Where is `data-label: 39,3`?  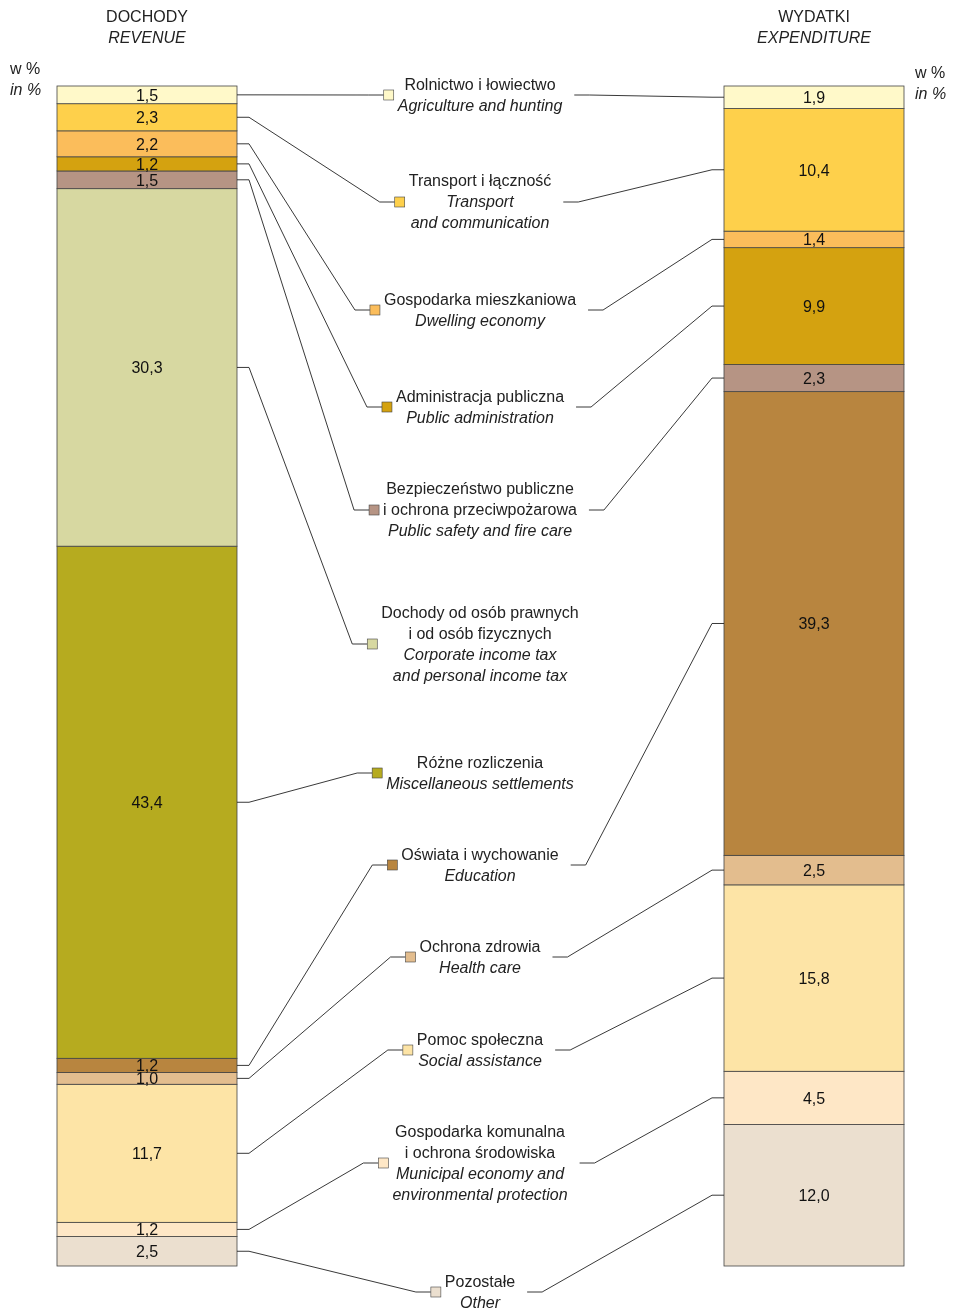
data-label: 39,3 is located at coordinates (814, 624).